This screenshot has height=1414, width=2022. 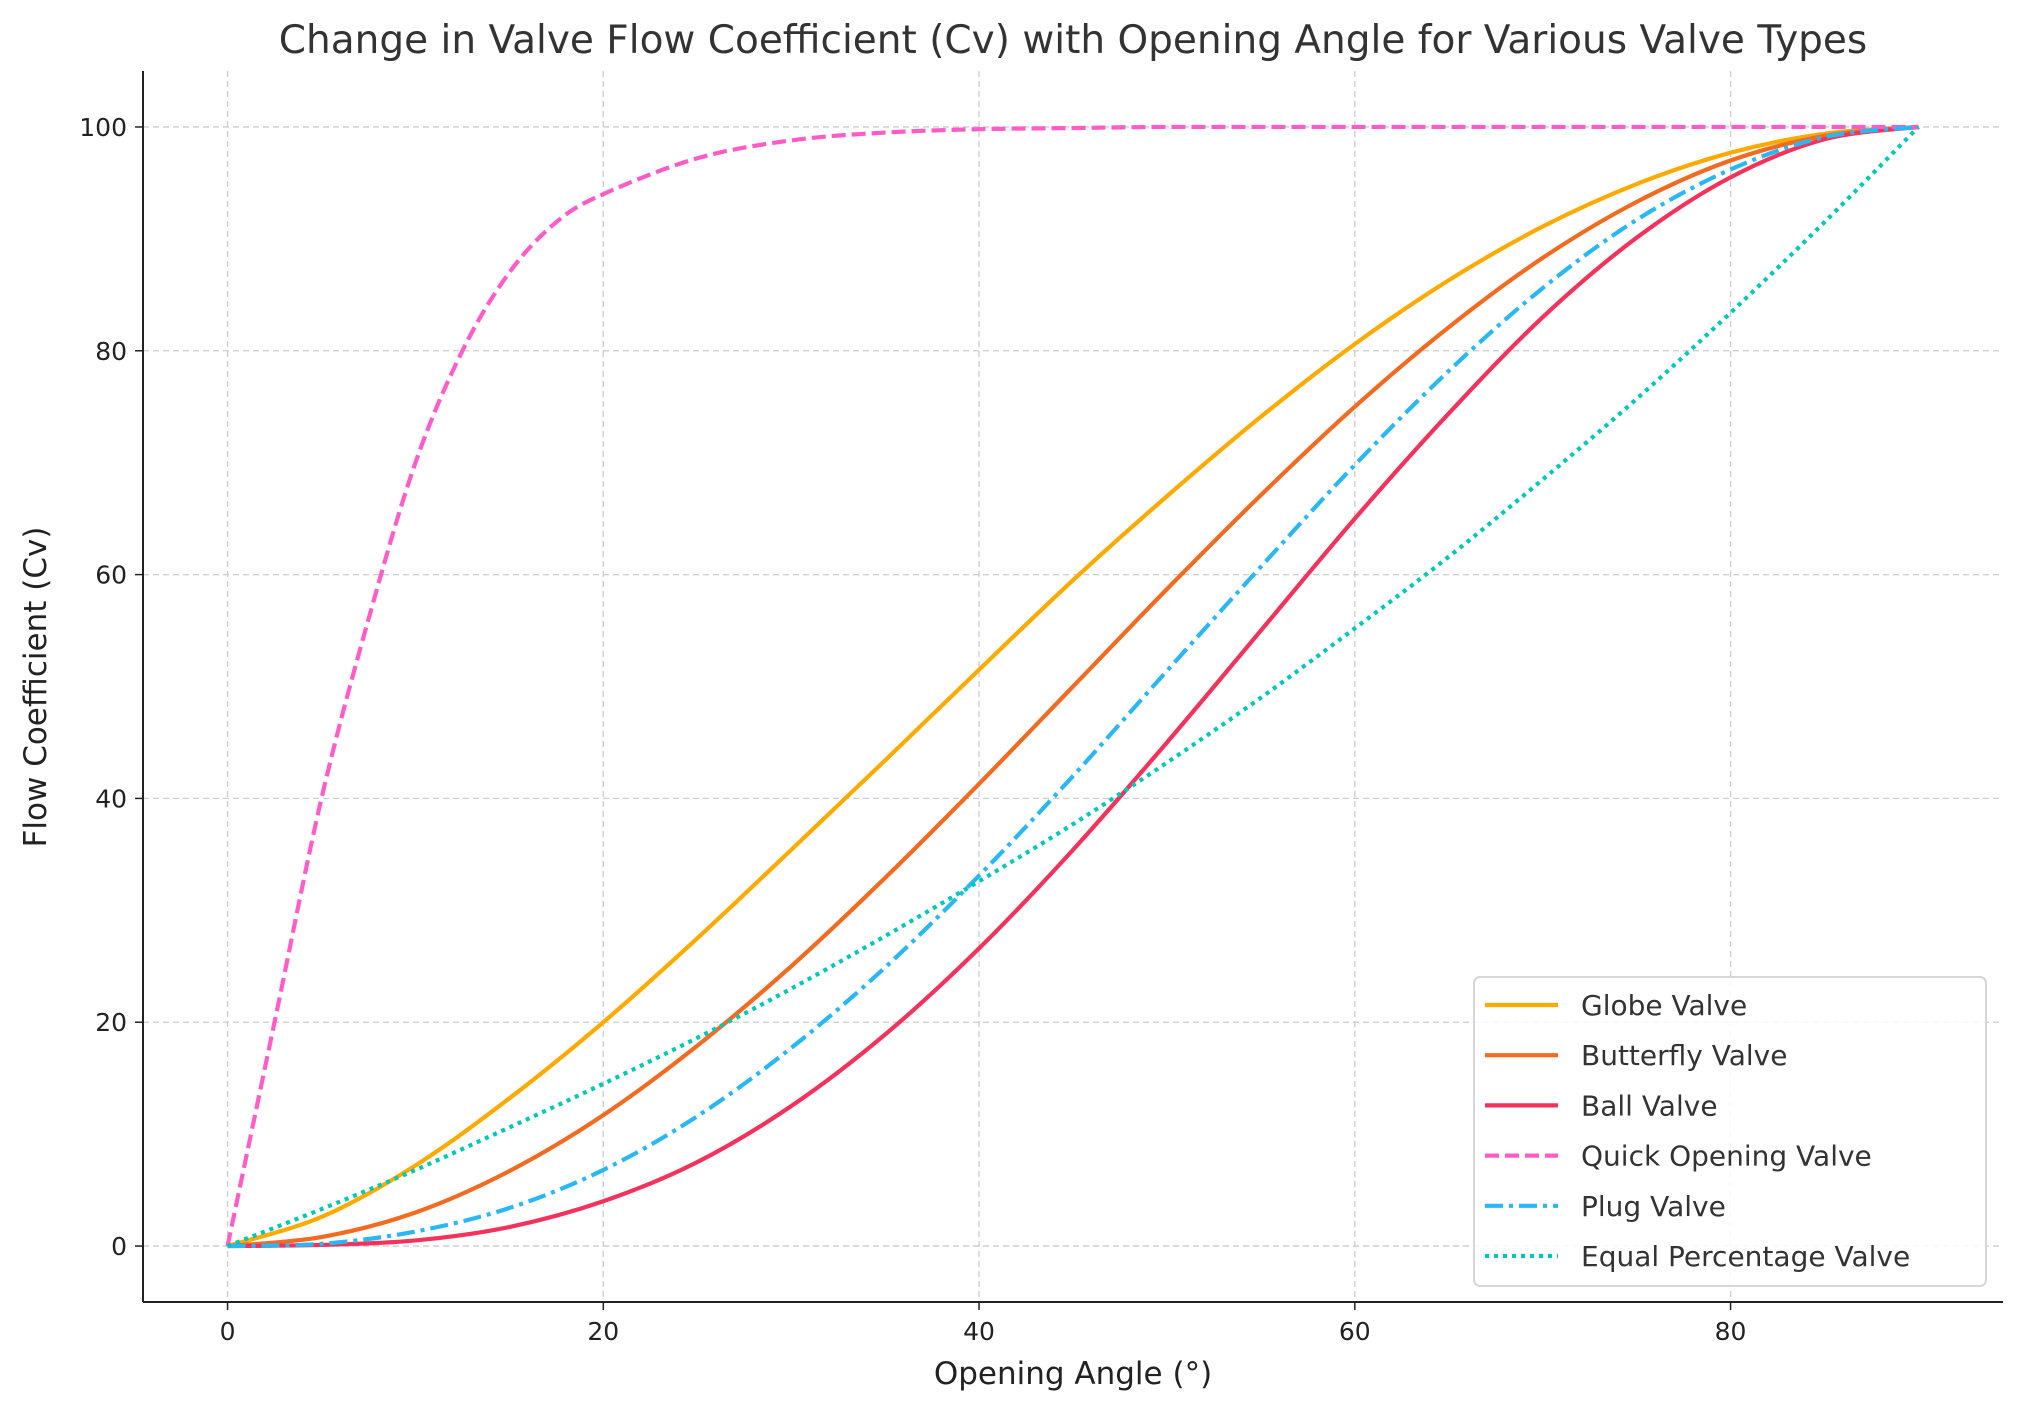 What do you see at coordinates (1649, 1105) in the screenshot?
I see `legend-label-ball-valve: Ball Valve` at bounding box center [1649, 1105].